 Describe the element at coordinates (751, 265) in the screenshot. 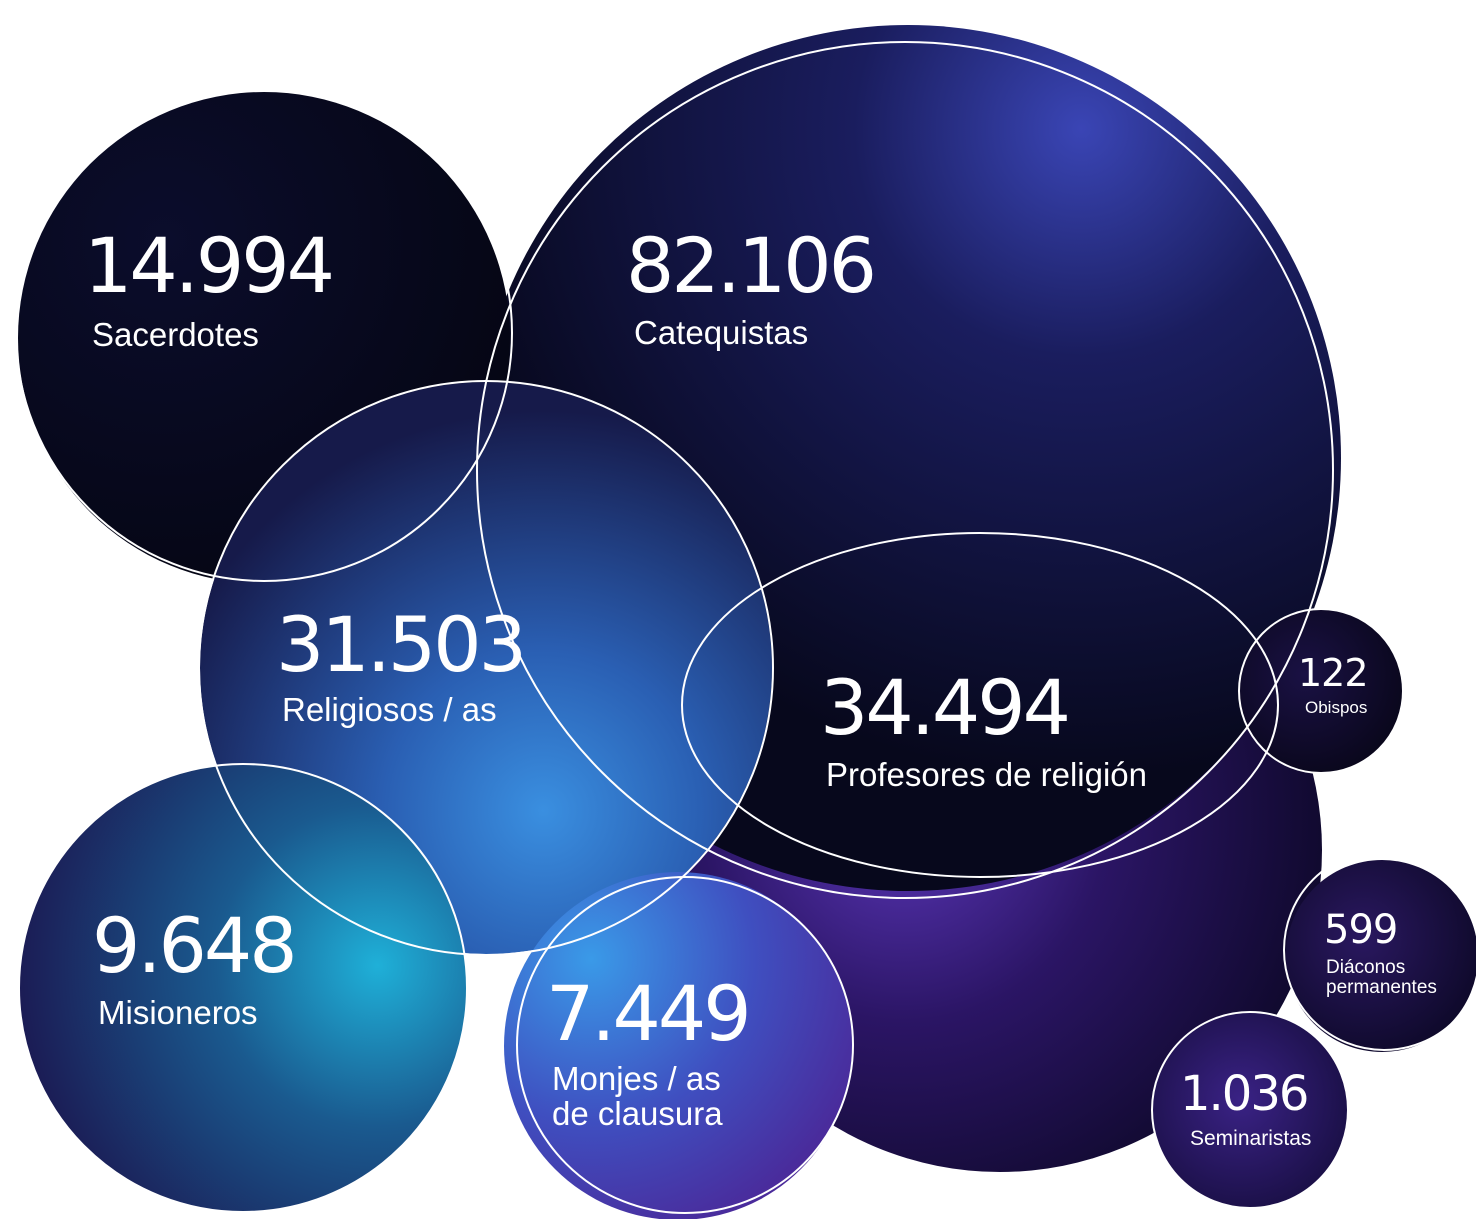

I see `stat-value-catequistas: 82.106` at that location.